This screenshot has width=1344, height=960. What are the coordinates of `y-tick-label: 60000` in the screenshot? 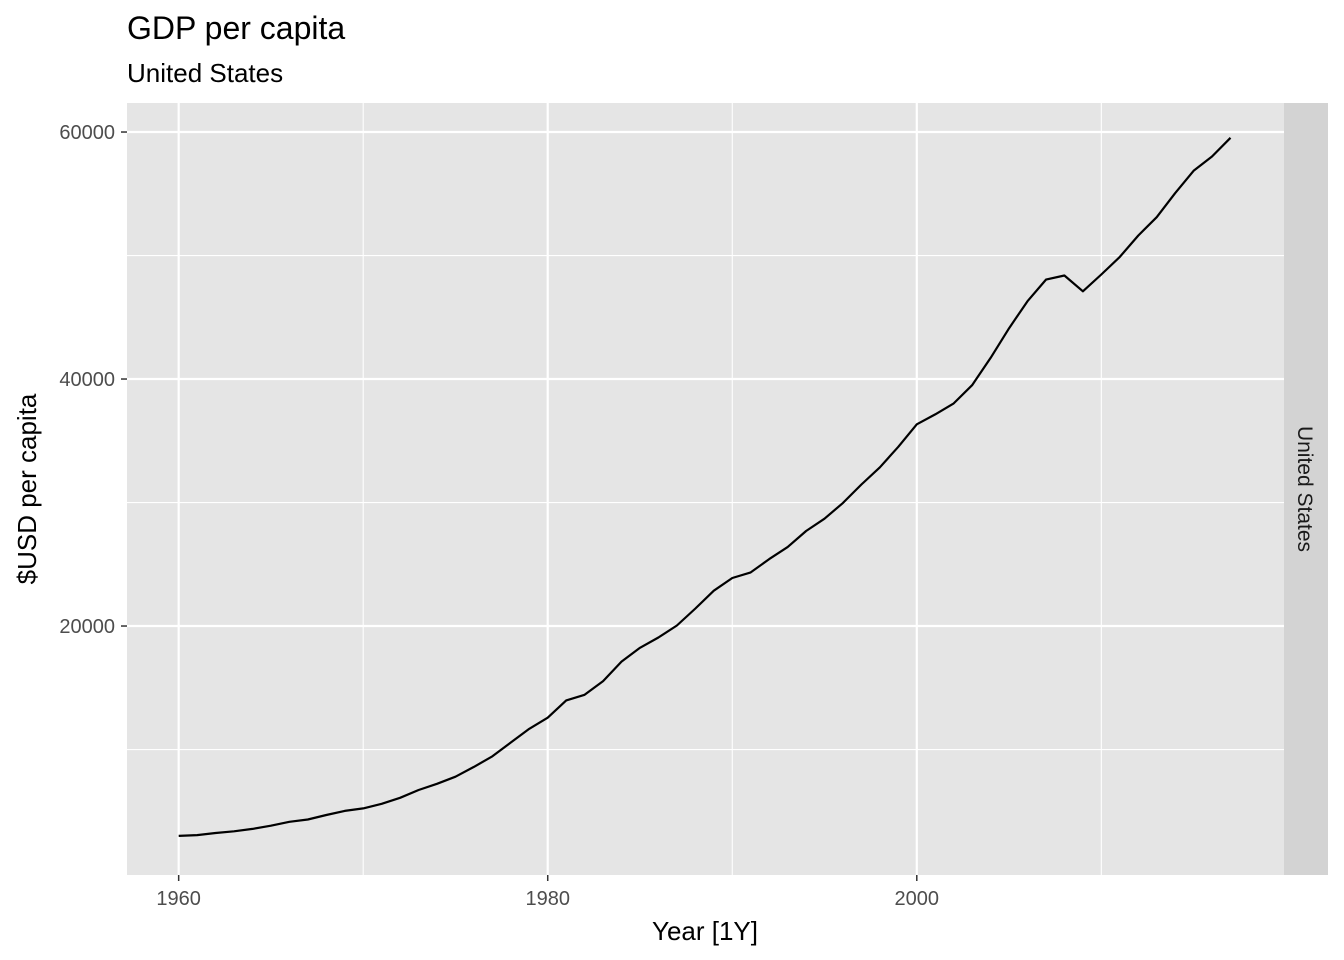 It's located at (87, 133).